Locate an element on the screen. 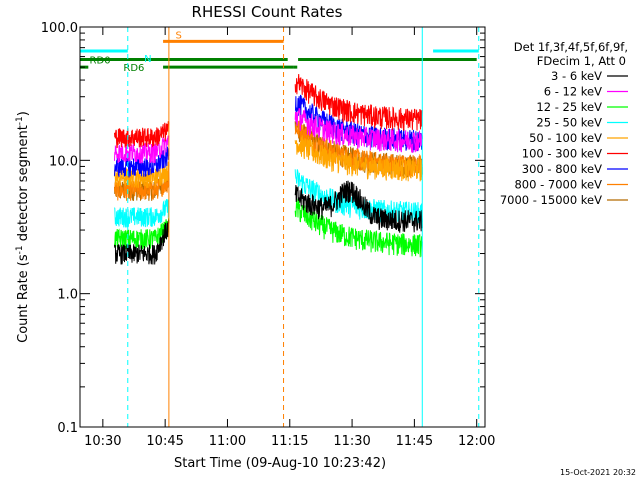 The image size is (640, 480). flag-label-n: N is located at coordinates (147, 59).